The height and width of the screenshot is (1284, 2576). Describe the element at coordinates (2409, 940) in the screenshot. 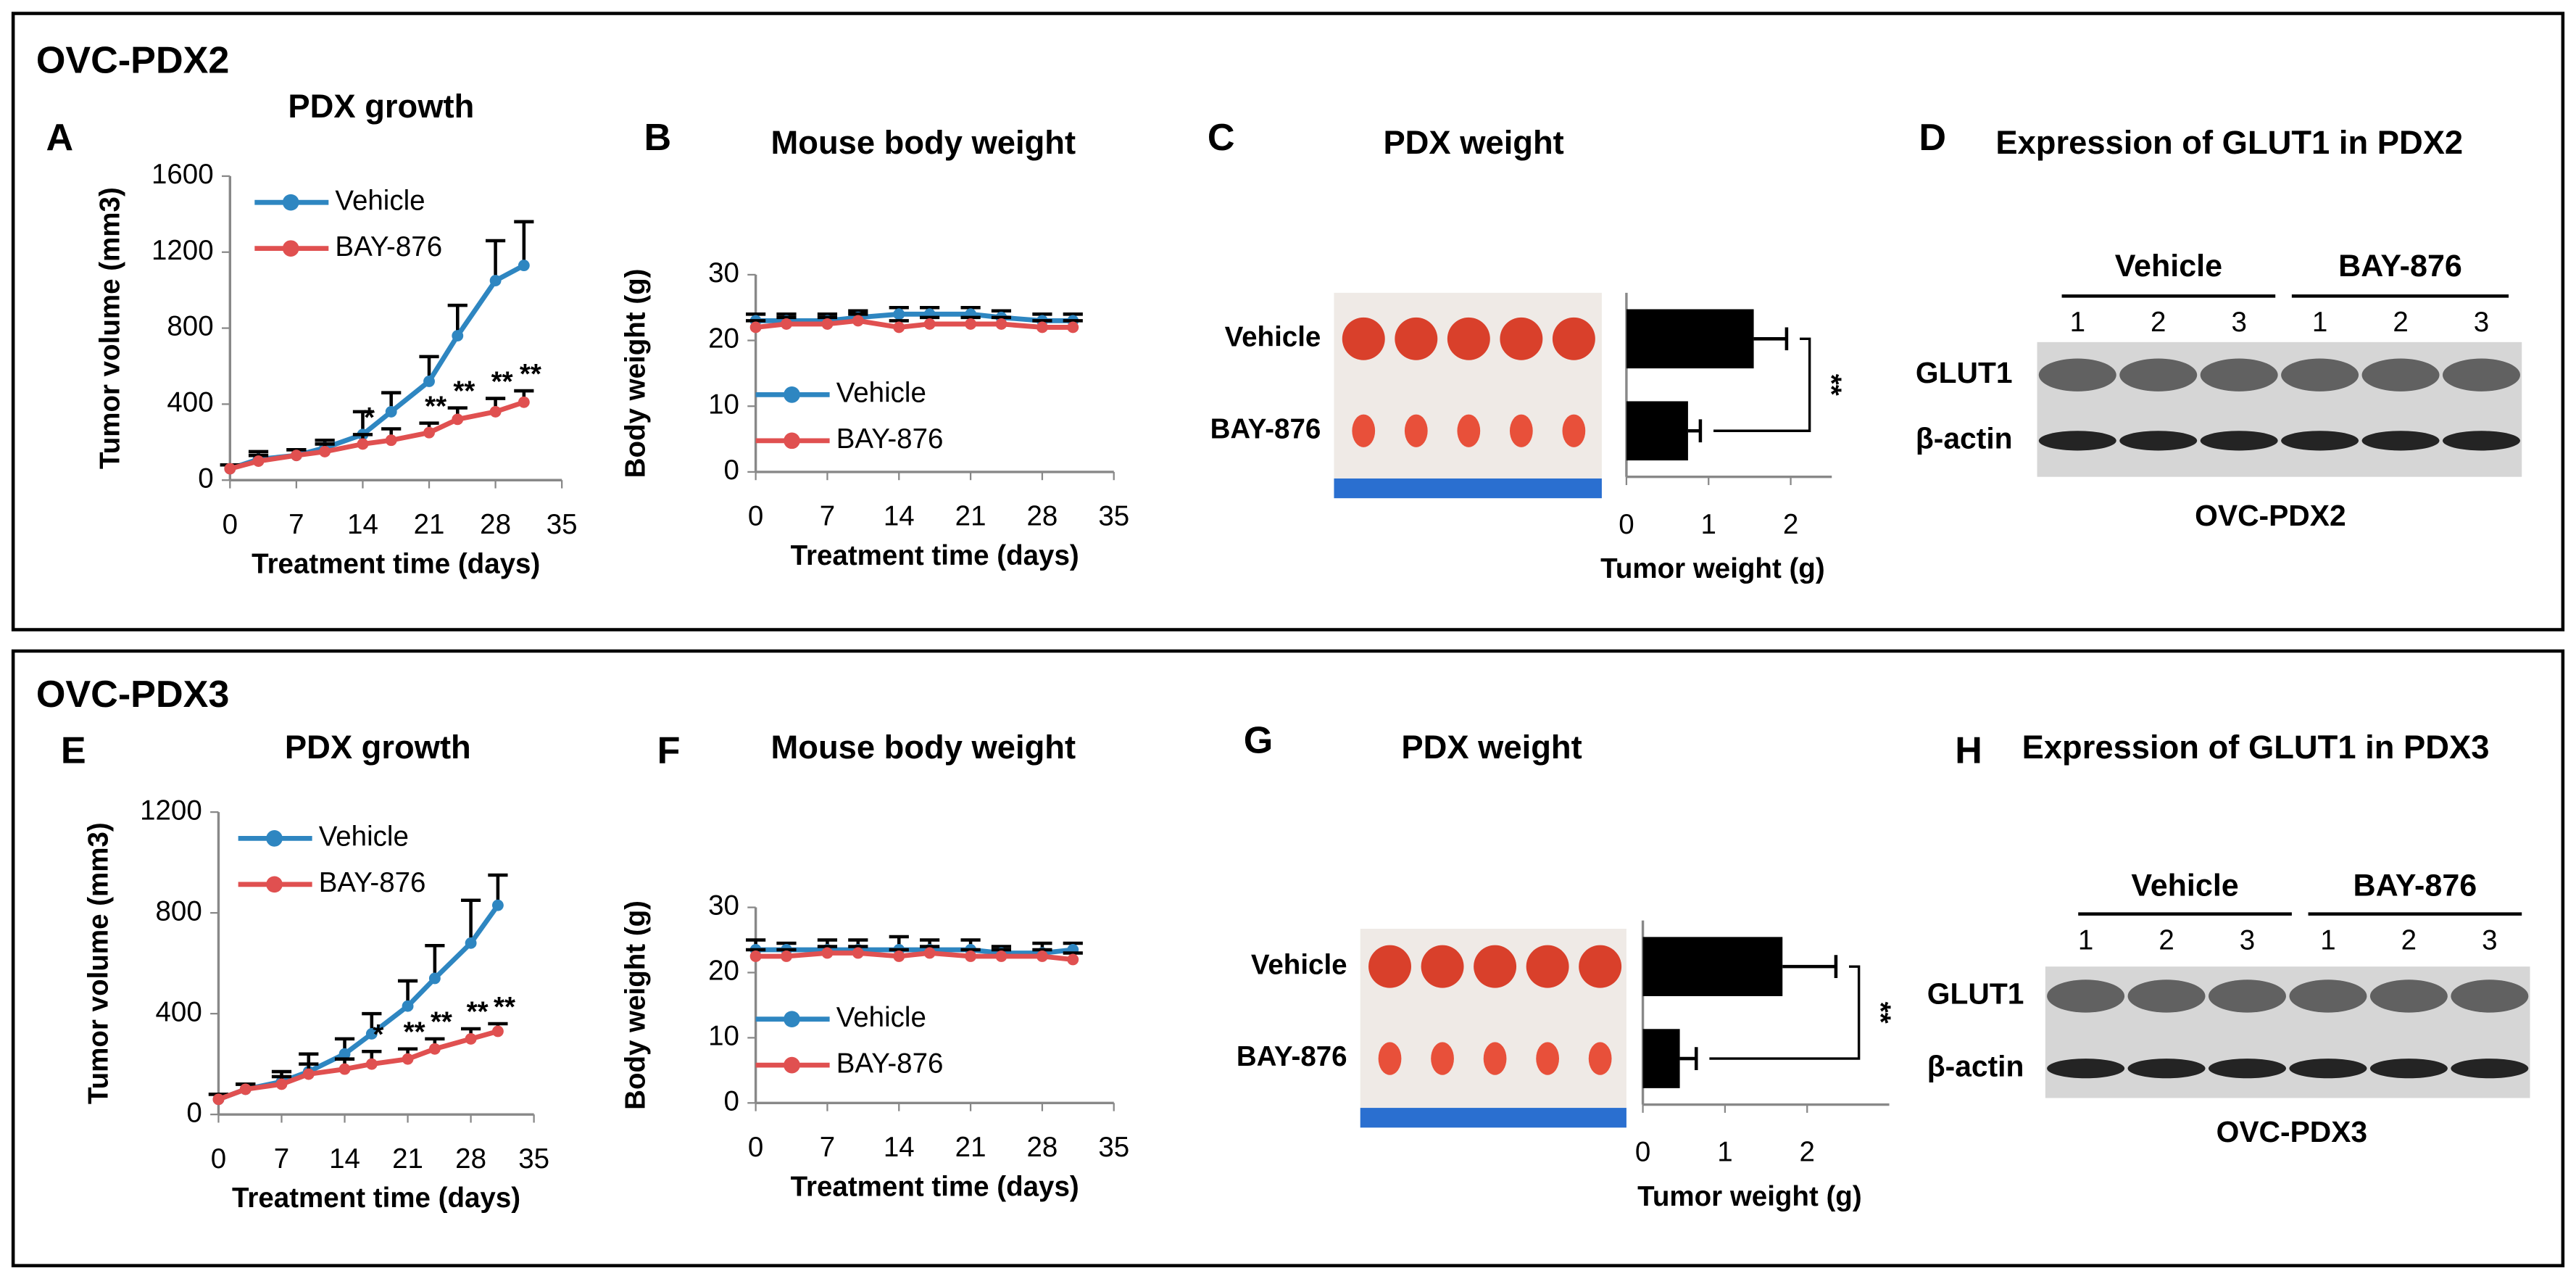

I see `lane-label: 2` at that location.